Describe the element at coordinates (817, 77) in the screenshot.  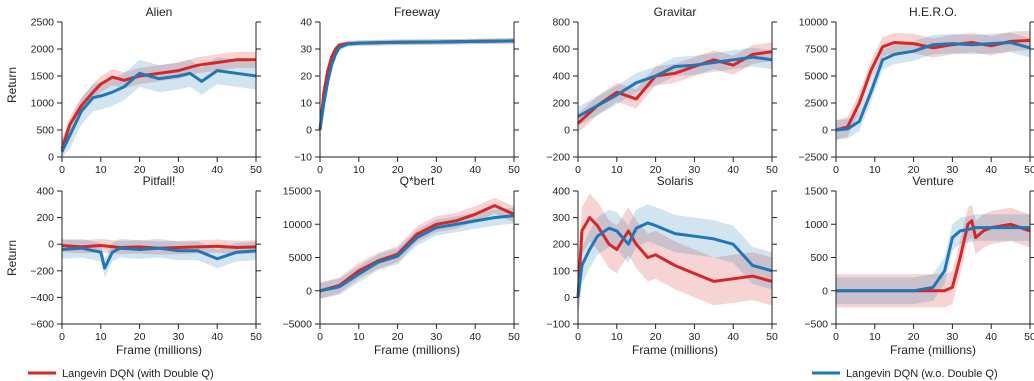
I see `ytick-label-h-e-r-o: 5000` at that location.